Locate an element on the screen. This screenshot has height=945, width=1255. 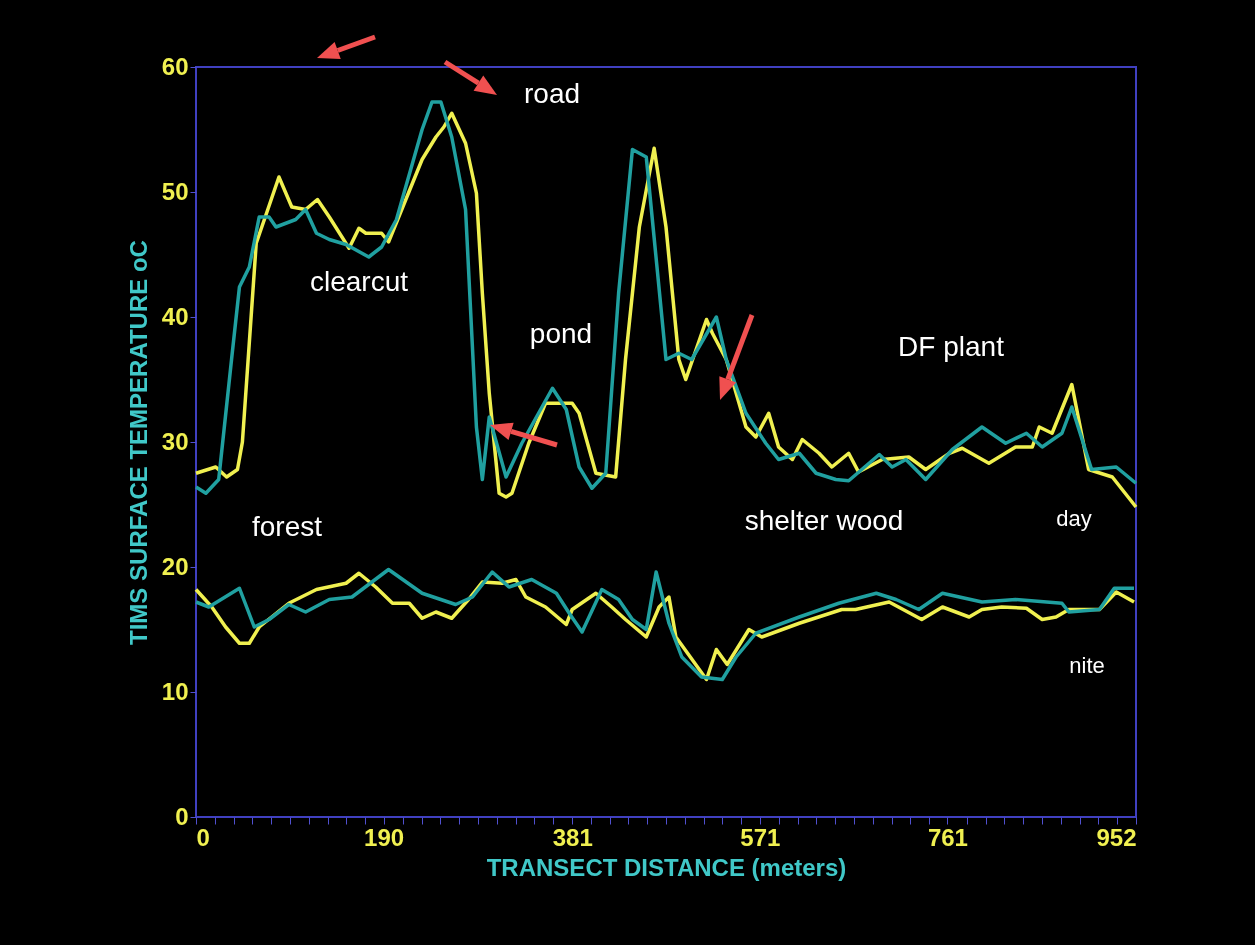
y-tick-label: 0 is located at coordinates (182, 816).